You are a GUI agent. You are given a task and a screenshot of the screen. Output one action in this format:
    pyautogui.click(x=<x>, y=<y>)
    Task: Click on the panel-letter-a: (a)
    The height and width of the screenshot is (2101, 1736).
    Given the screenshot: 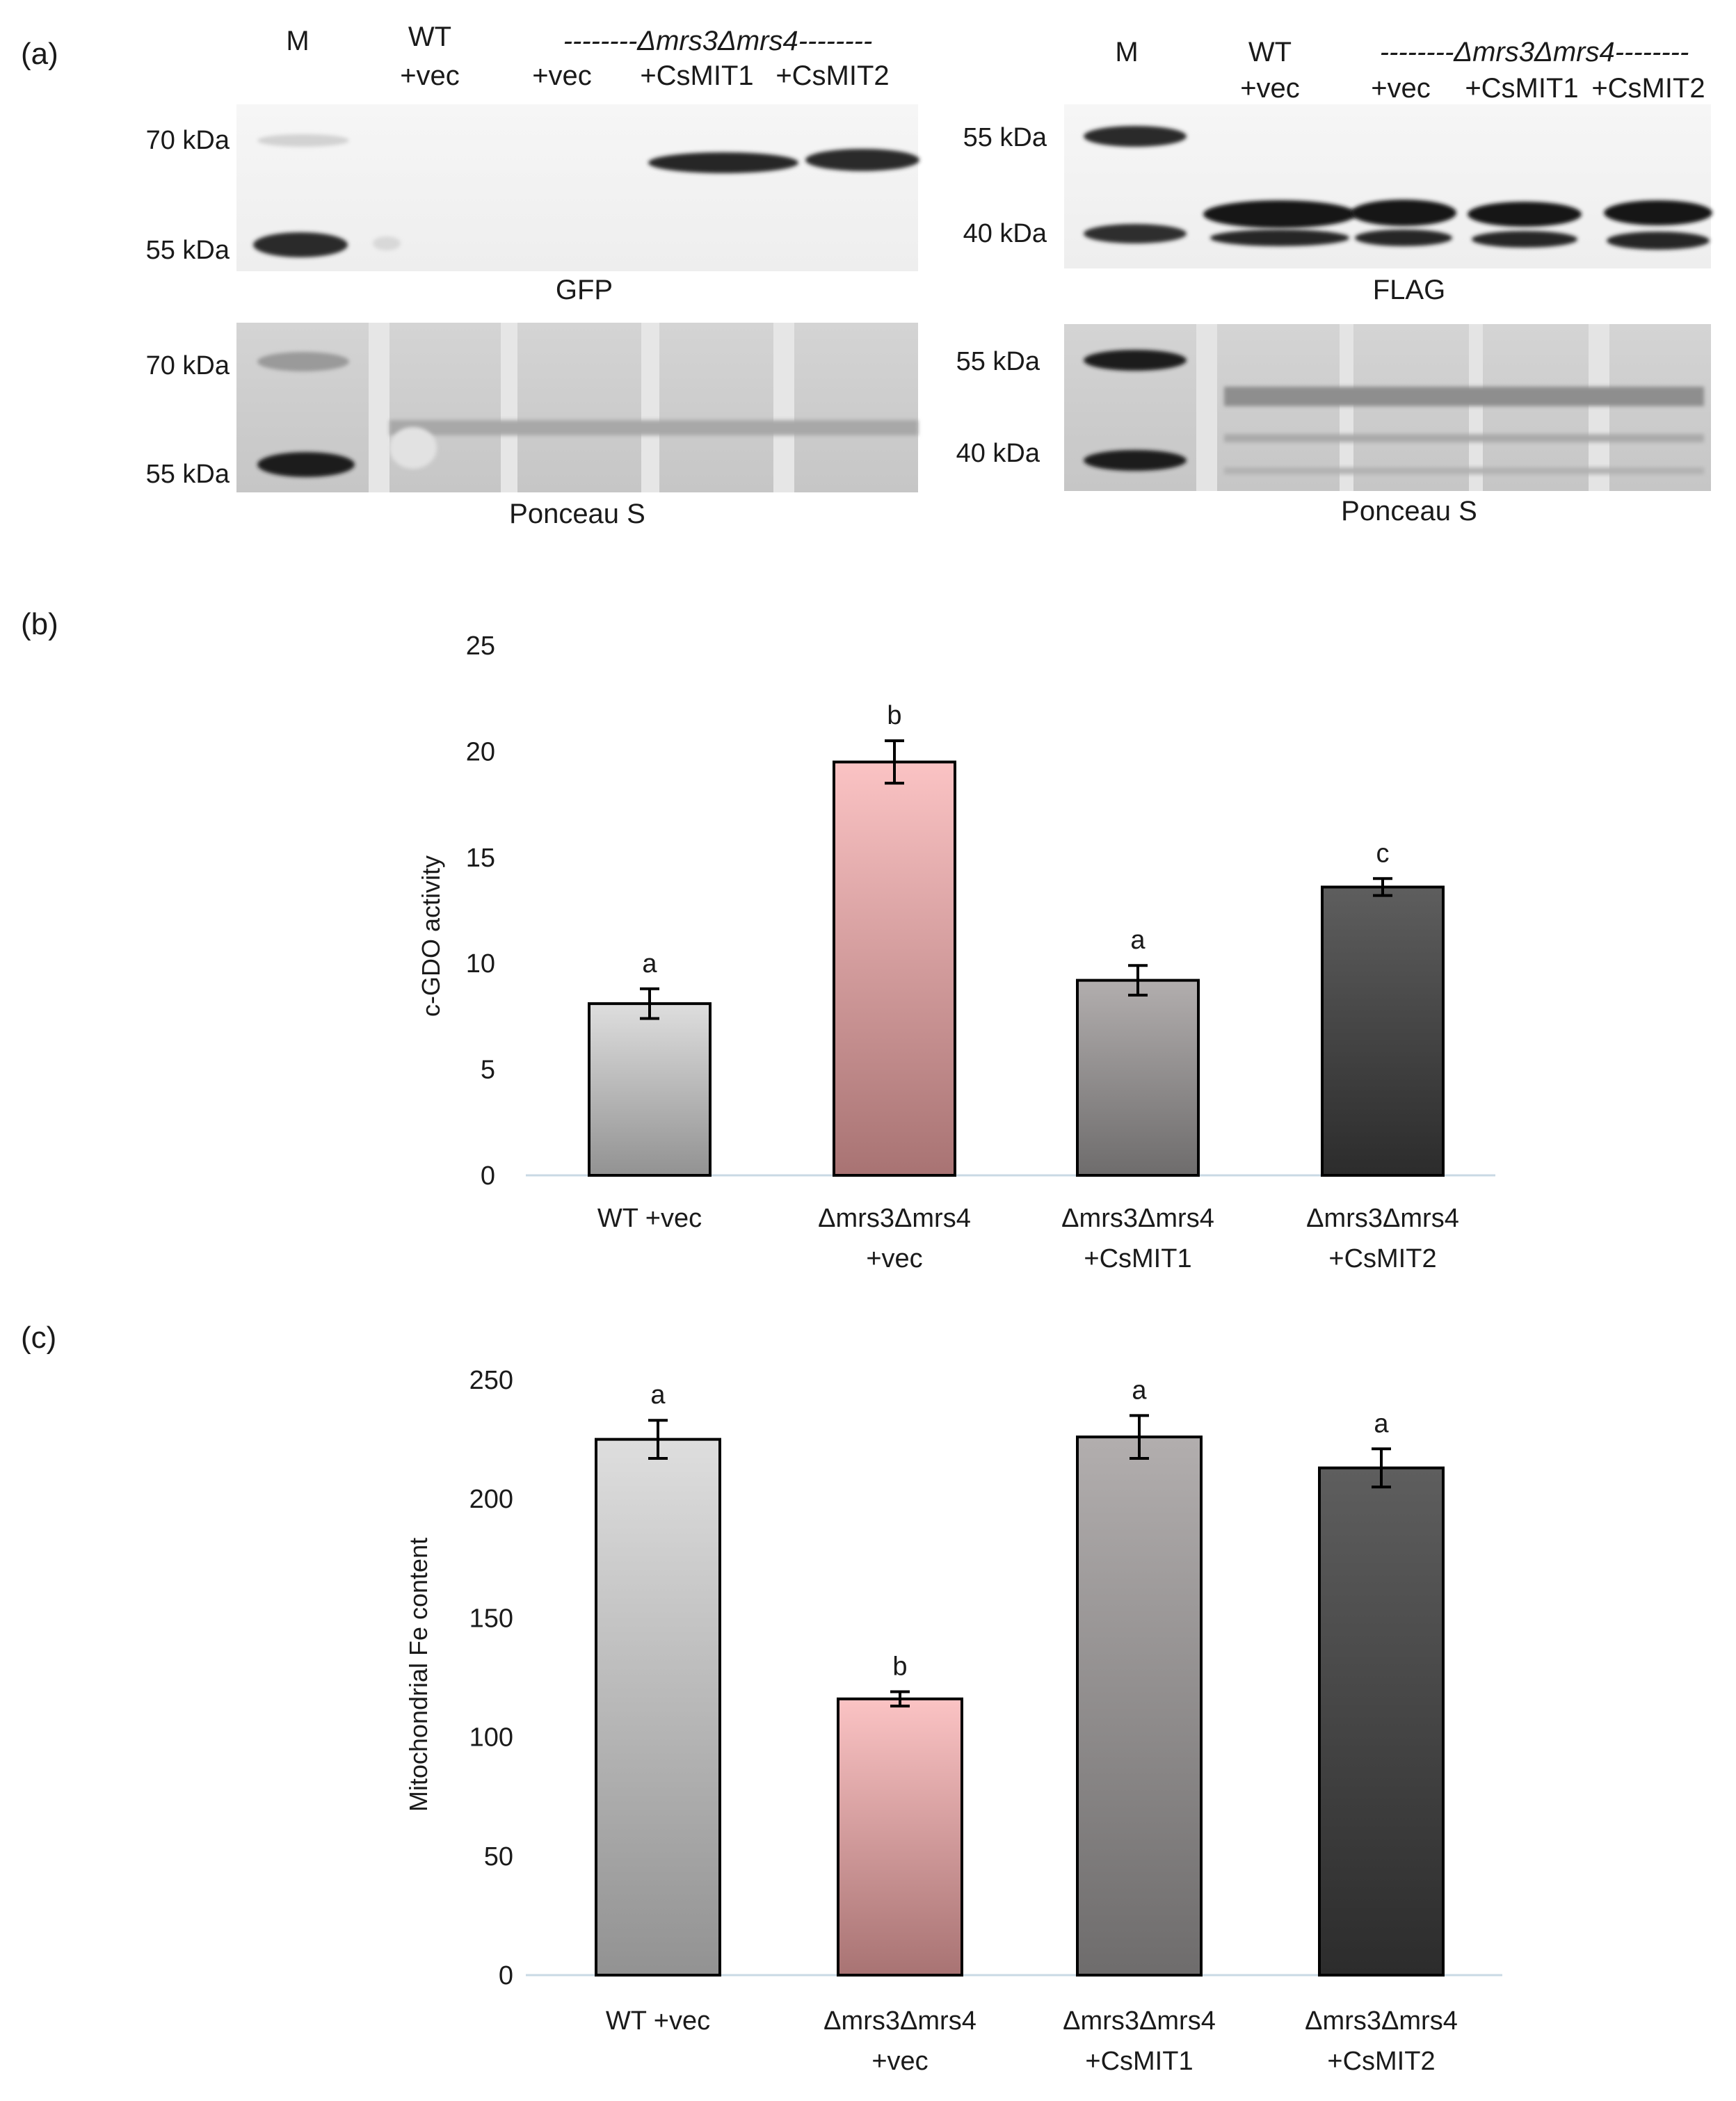 What is the action you would take?
    pyautogui.click(x=39, y=54)
    